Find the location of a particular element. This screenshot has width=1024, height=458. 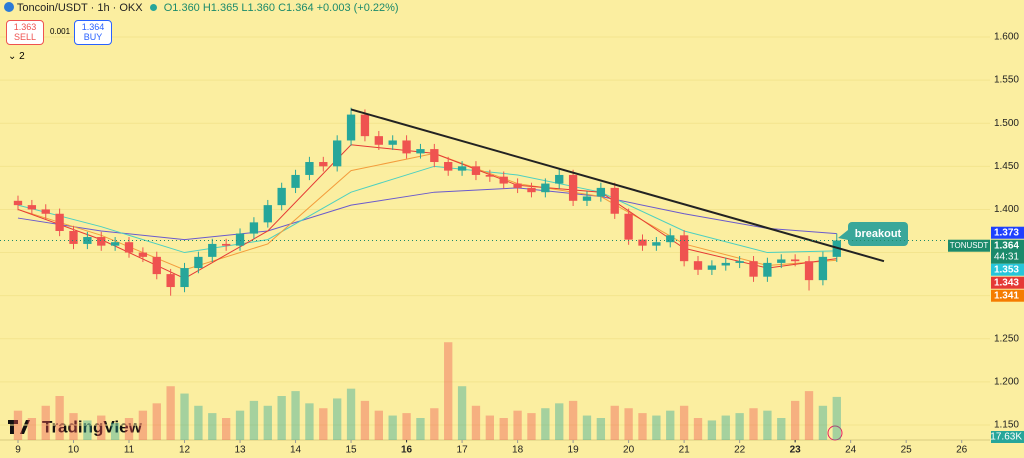

x-tick-label: 15 is located at coordinates (351, 450).